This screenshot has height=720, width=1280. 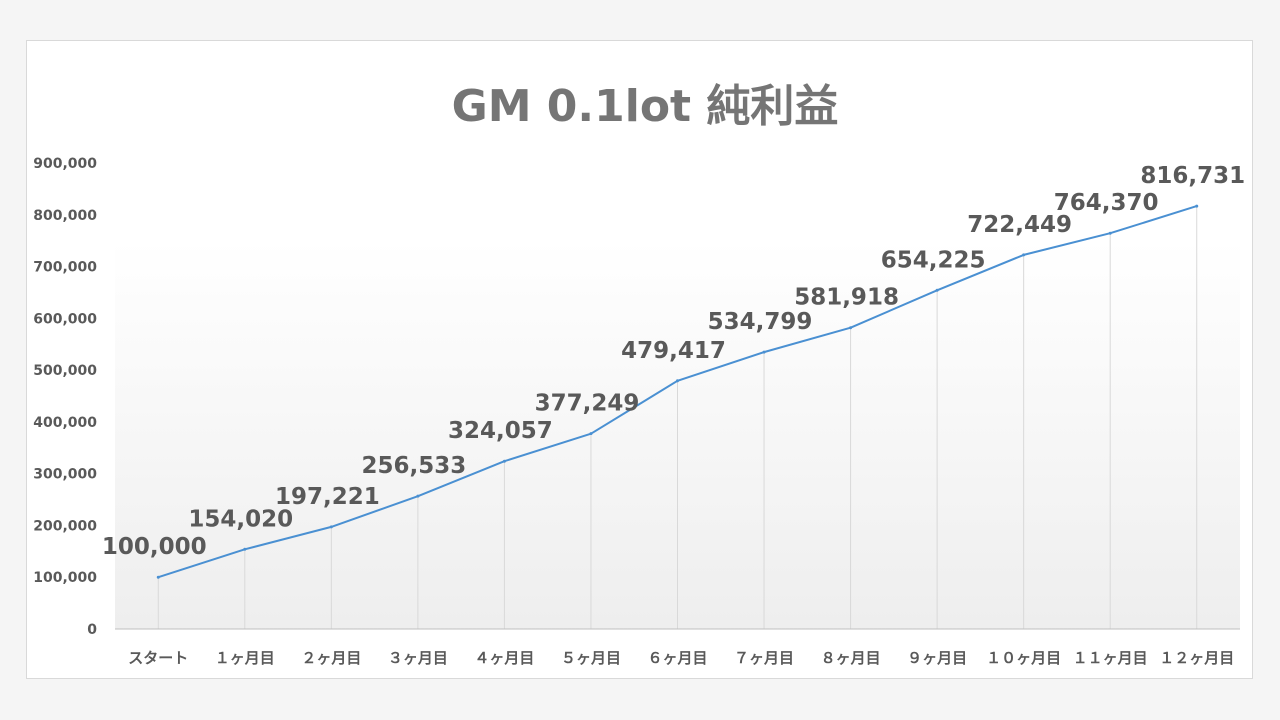 I want to click on y-tick-label: 500,000, so click(x=65, y=371).